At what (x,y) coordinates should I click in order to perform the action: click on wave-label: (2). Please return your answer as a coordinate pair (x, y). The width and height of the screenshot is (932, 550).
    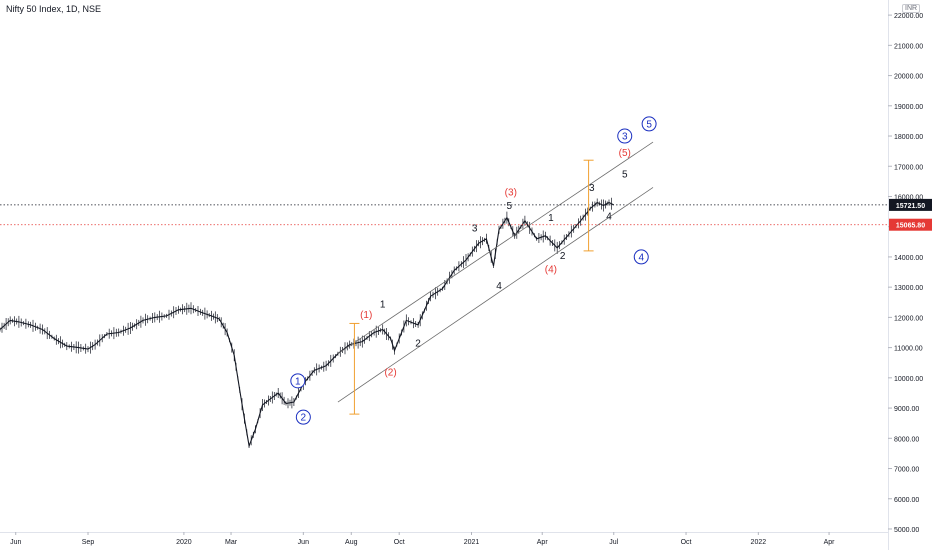
    Looking at the image, I should click on (390, 372).